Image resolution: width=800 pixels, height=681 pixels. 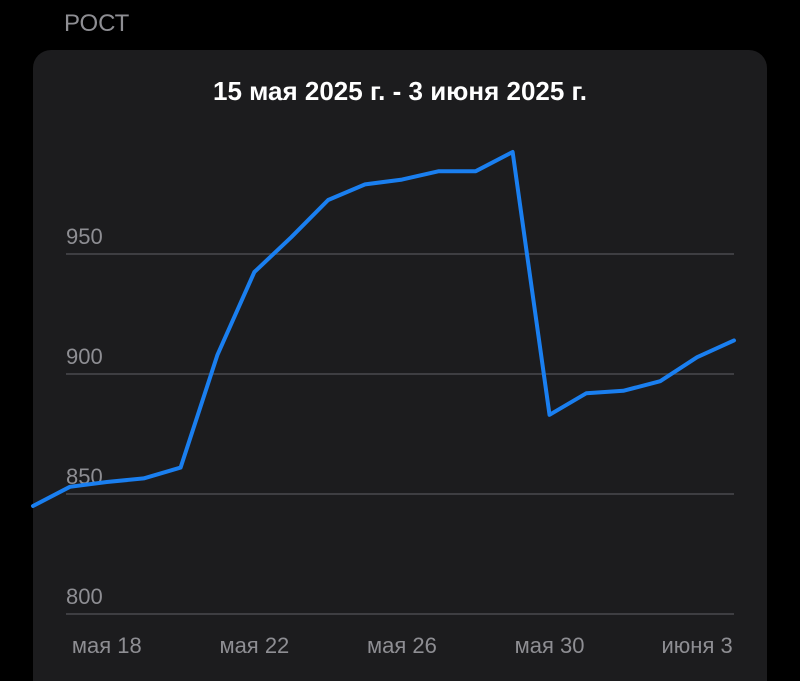 I want to click on x-tick-label: мая 26, so click(x=402, y=645).